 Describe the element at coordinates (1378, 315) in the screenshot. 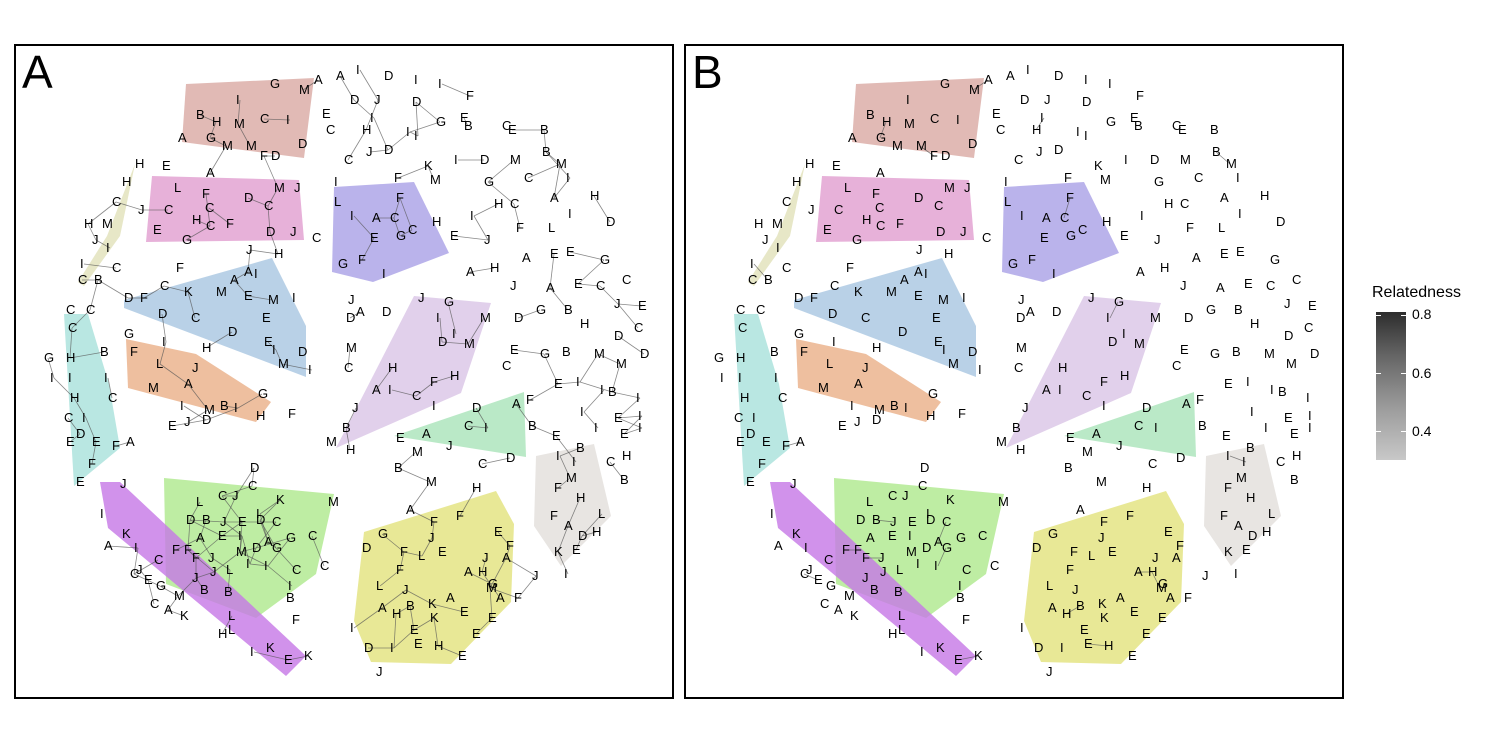

I see `legend-tick-mark-high` at that location.